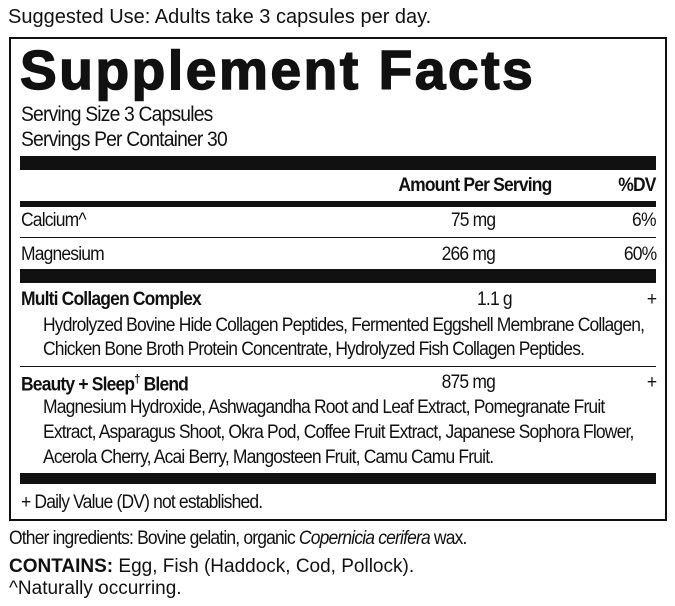 The image size is (675, 606). What do you see at coordinates (78, 385) in the screenshot?
I see `blend-name-text: Beauty + Sleep` at bounding box center [78, 385].